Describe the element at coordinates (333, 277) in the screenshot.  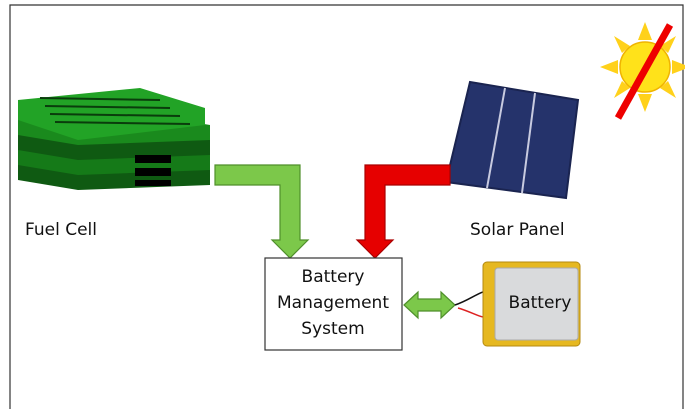
I see `bms-label-line: Battery` at that location.